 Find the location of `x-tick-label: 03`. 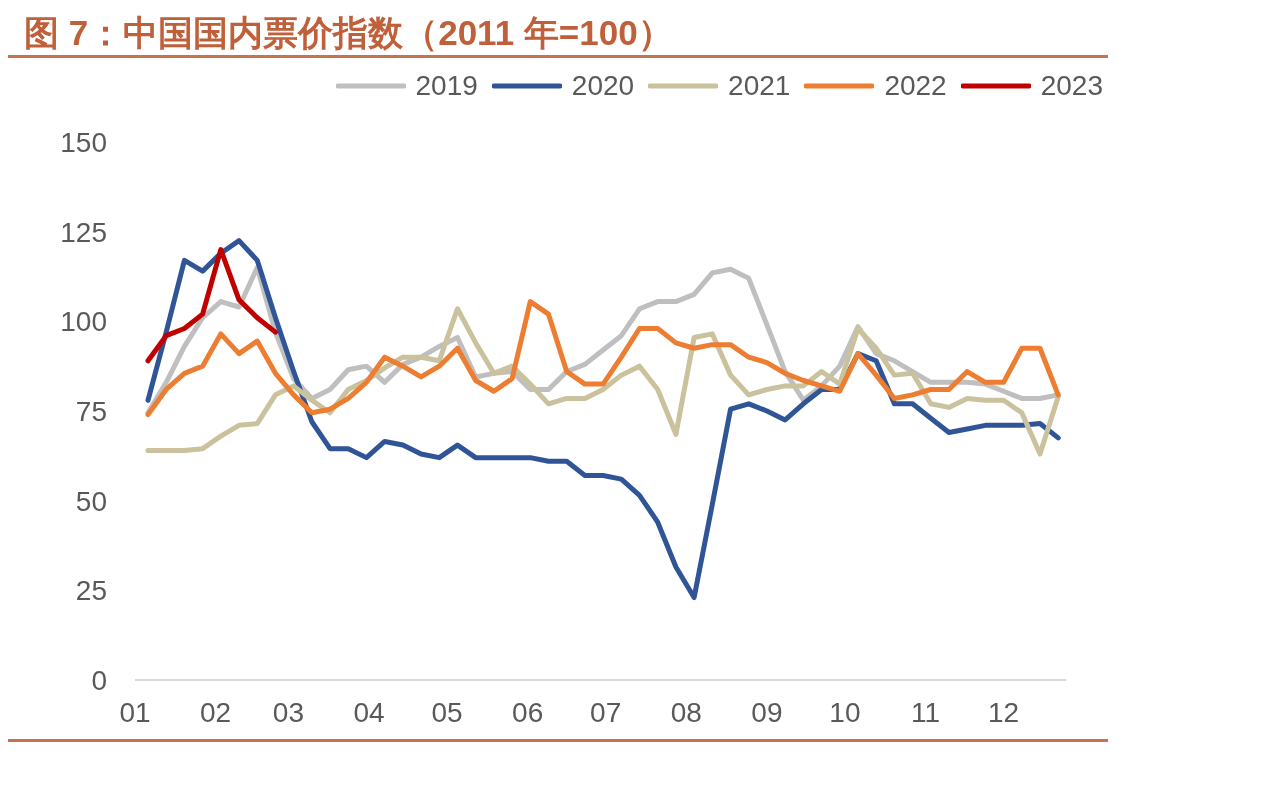

x-tick-label: 03 is located at coordinates (288, 712).